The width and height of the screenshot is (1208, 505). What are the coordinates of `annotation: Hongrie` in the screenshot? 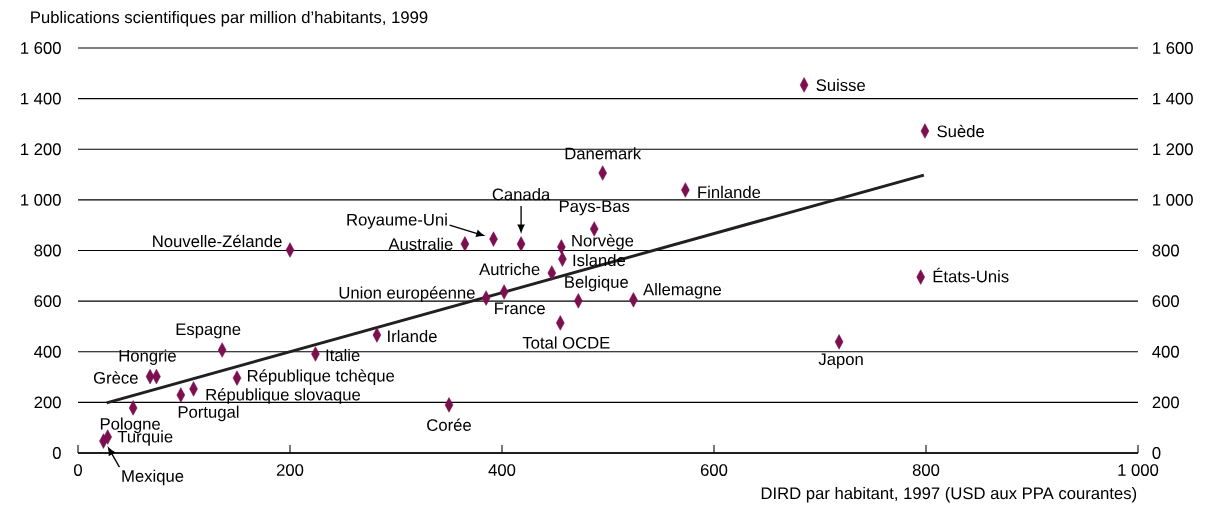 It's located at (147, 357).